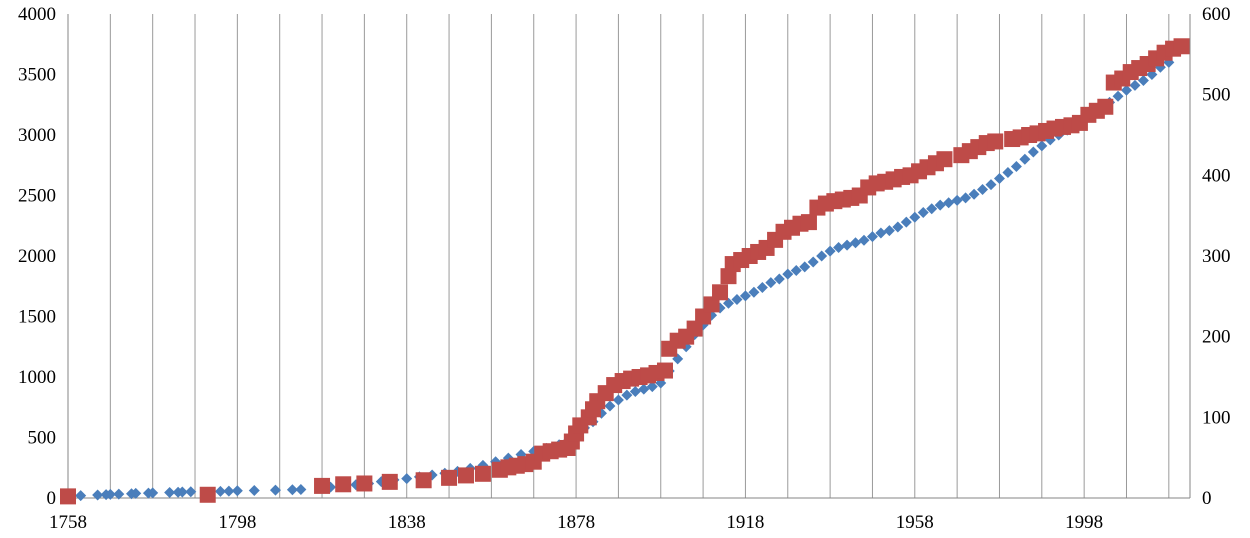 The image size is (1250, 538). What do you see at coordinates (915, 522) in the screenshot?
I see `x-tick-label: 1958` at bounding box center [915, 522].